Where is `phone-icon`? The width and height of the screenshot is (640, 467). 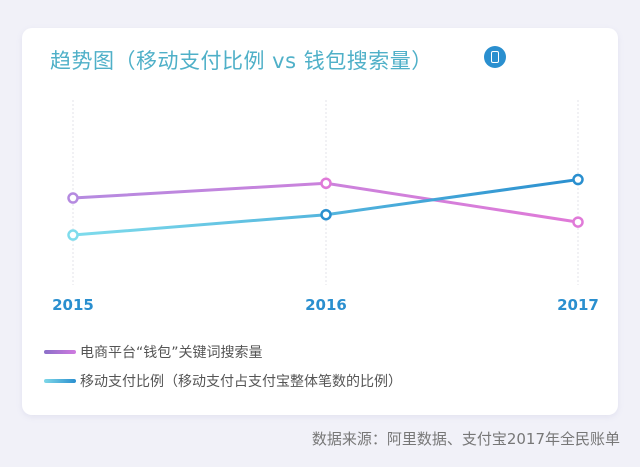 phone-icon is located at coordinates (495, 57).